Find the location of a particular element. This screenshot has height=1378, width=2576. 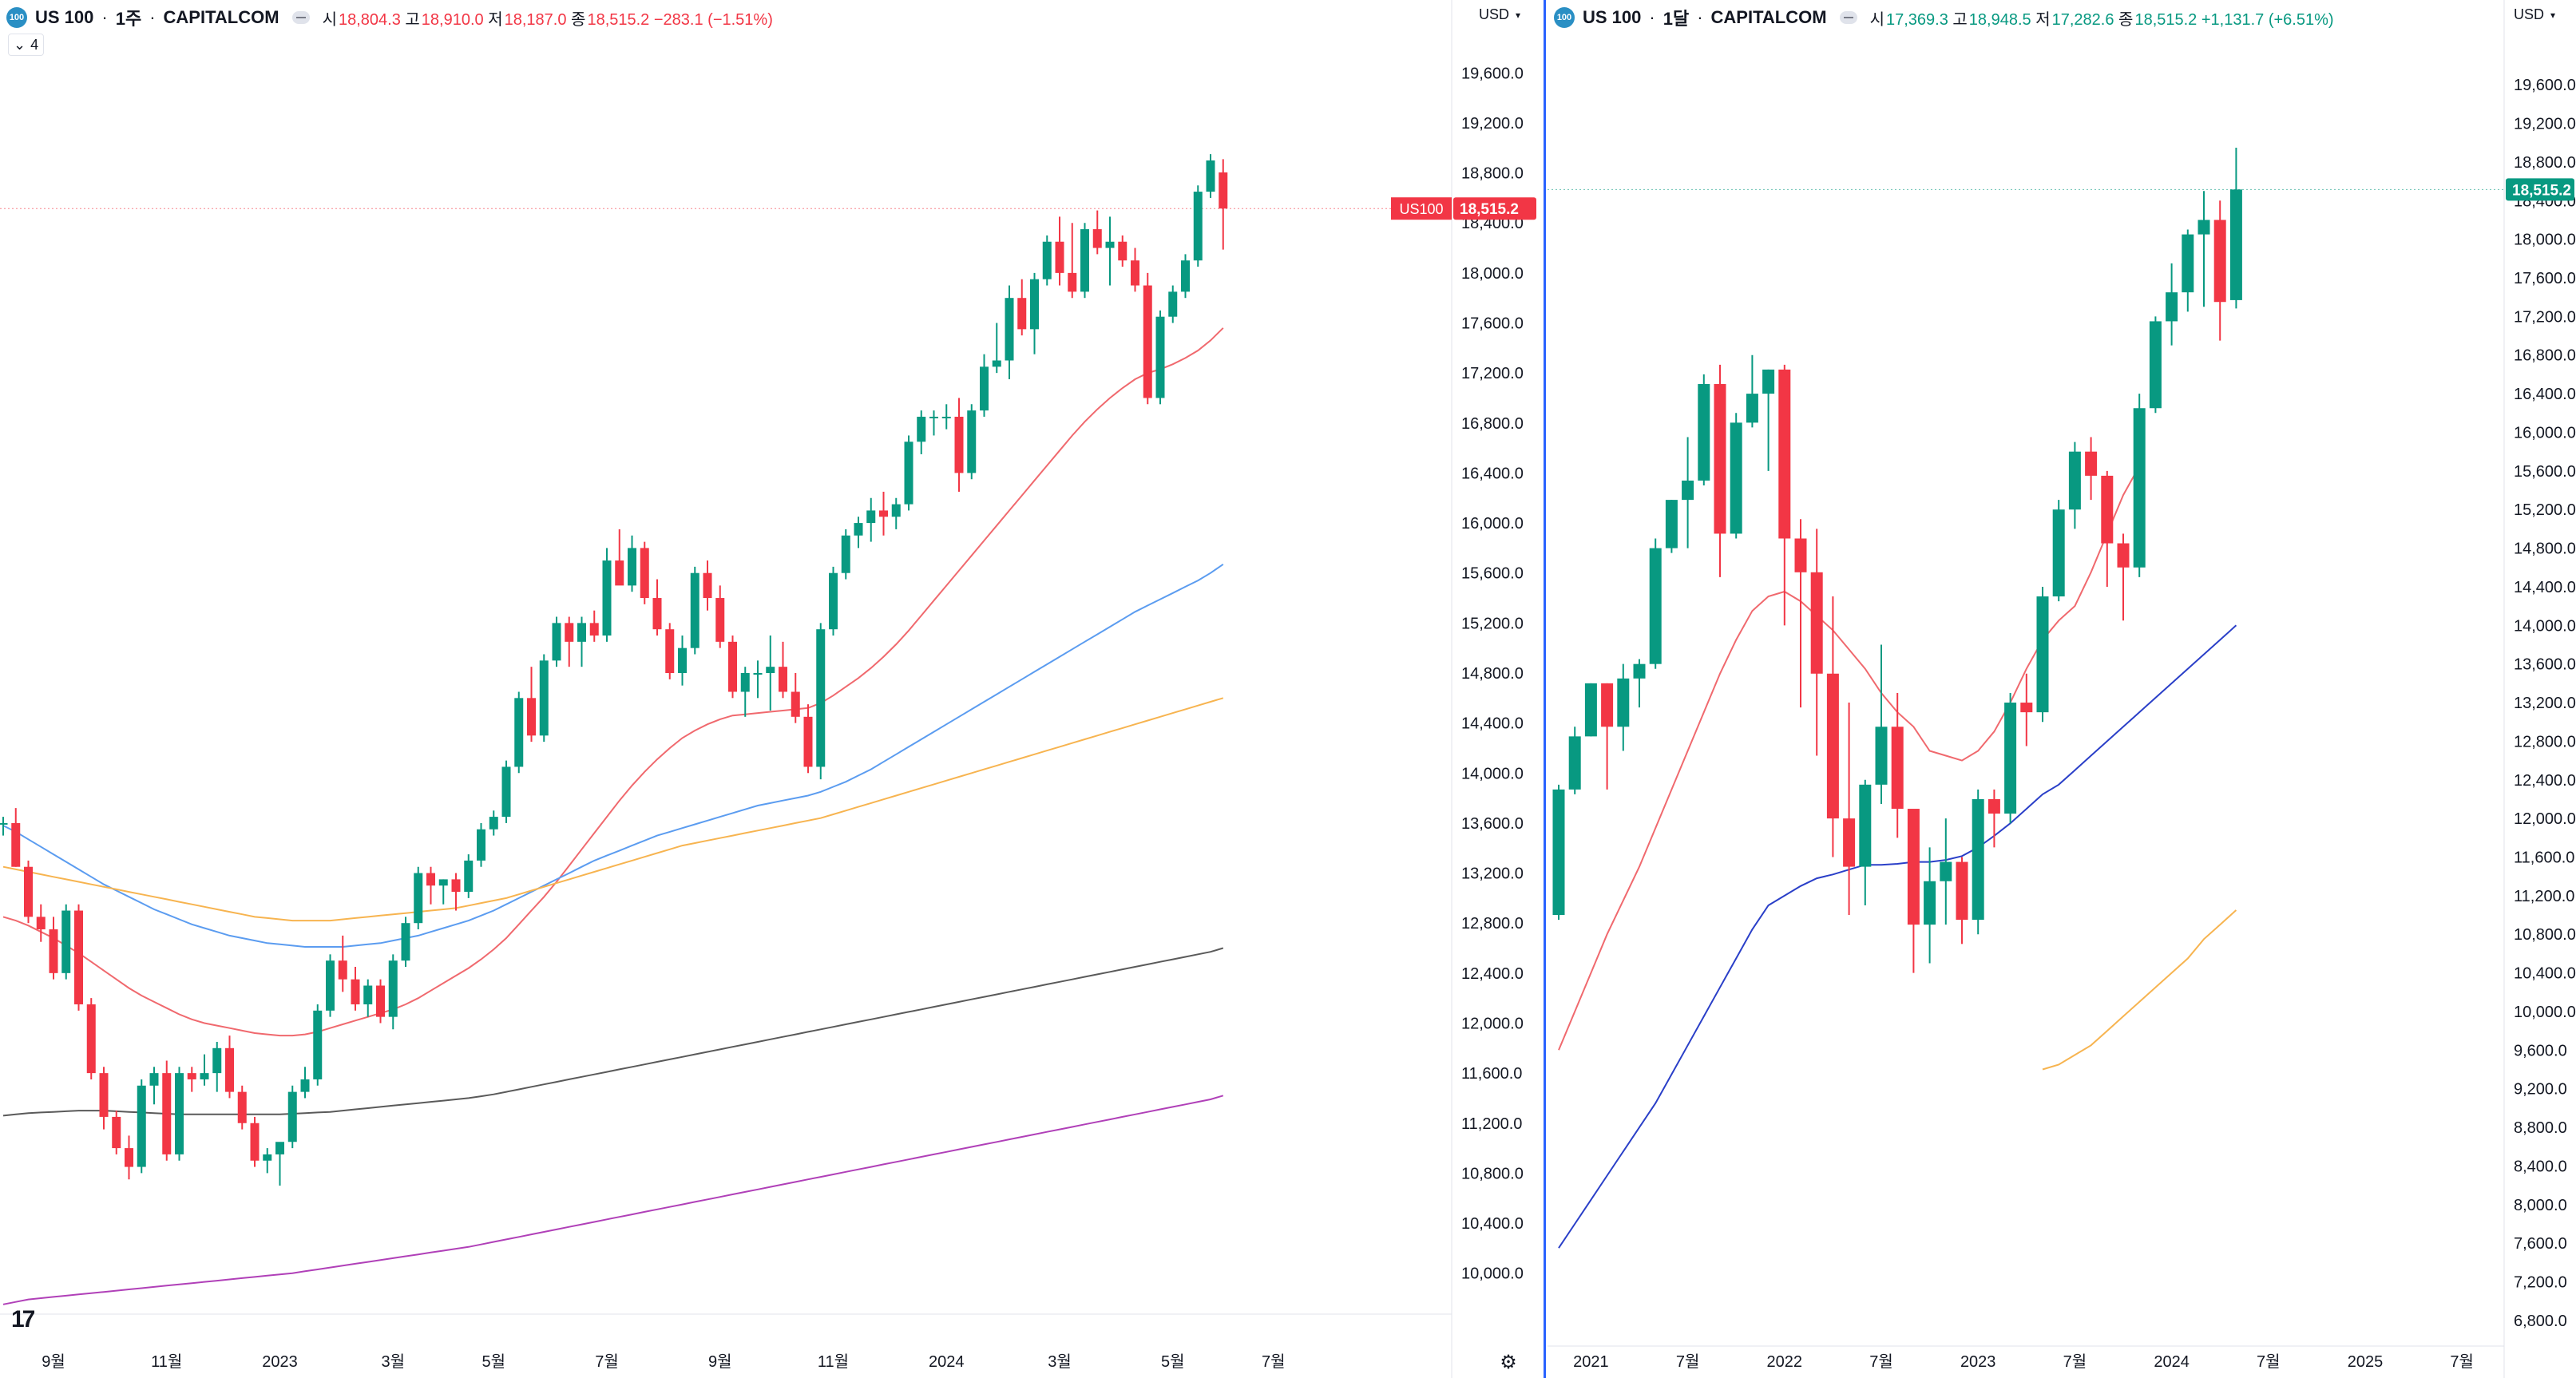

ma-line-ma50 is located at coordinates (2139, 990).